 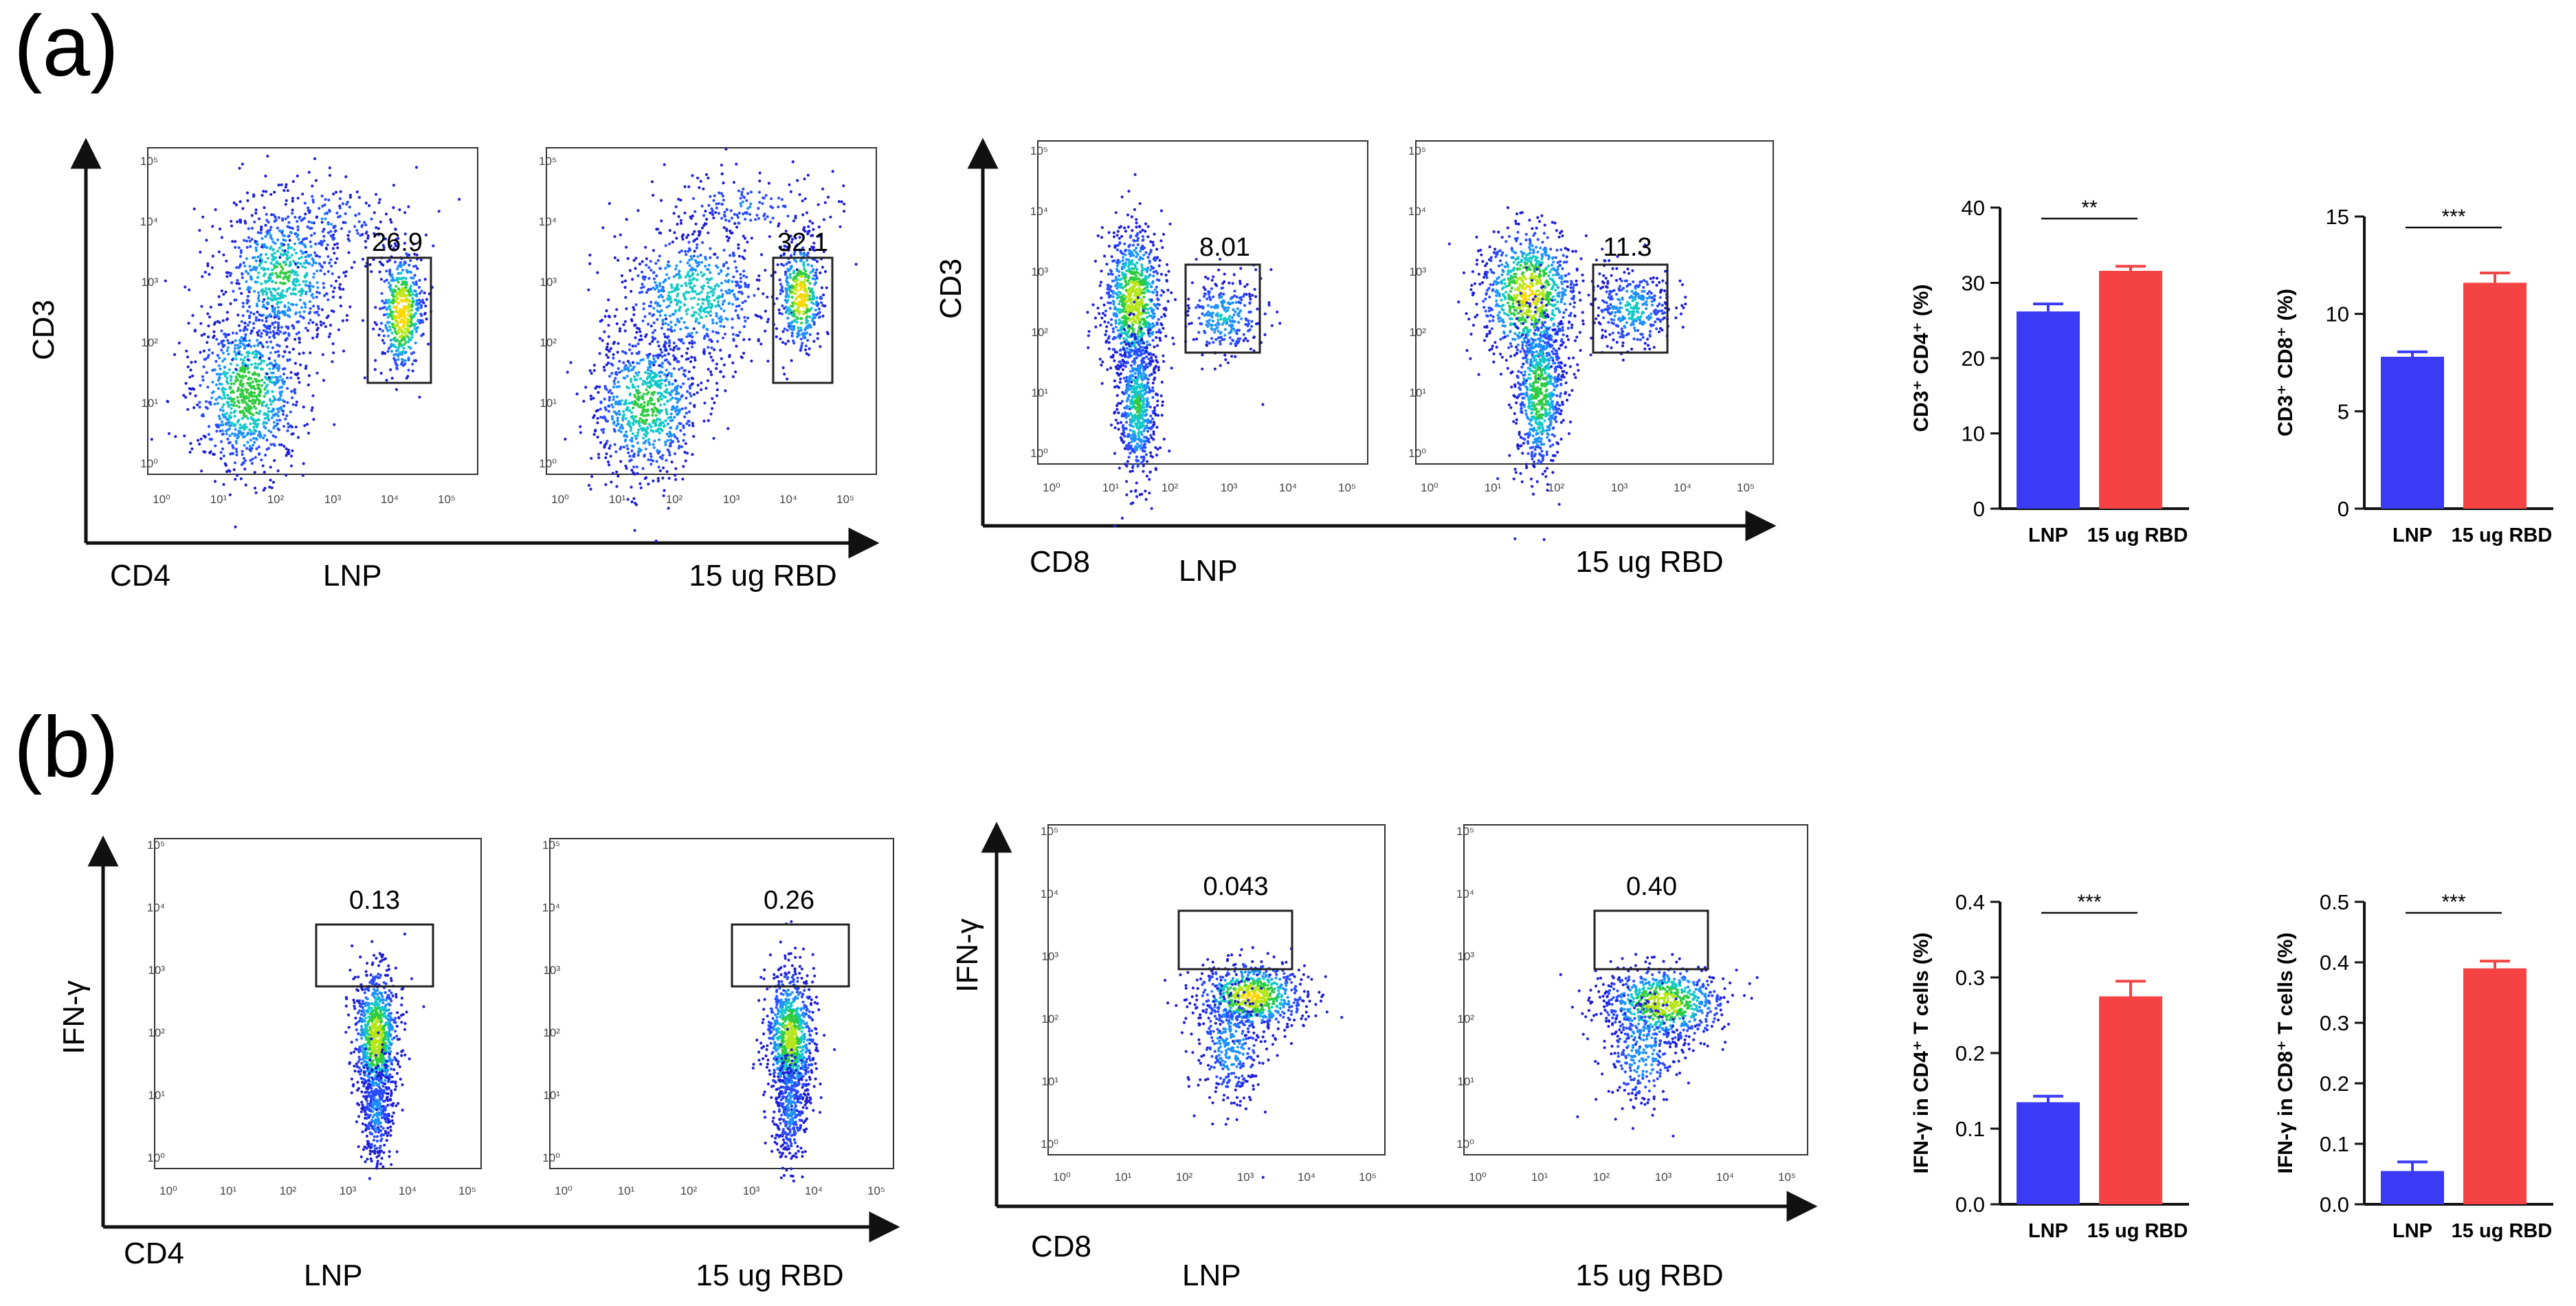 I want to click on x-tick-label: 10⁴, so click(x=390, y=499).